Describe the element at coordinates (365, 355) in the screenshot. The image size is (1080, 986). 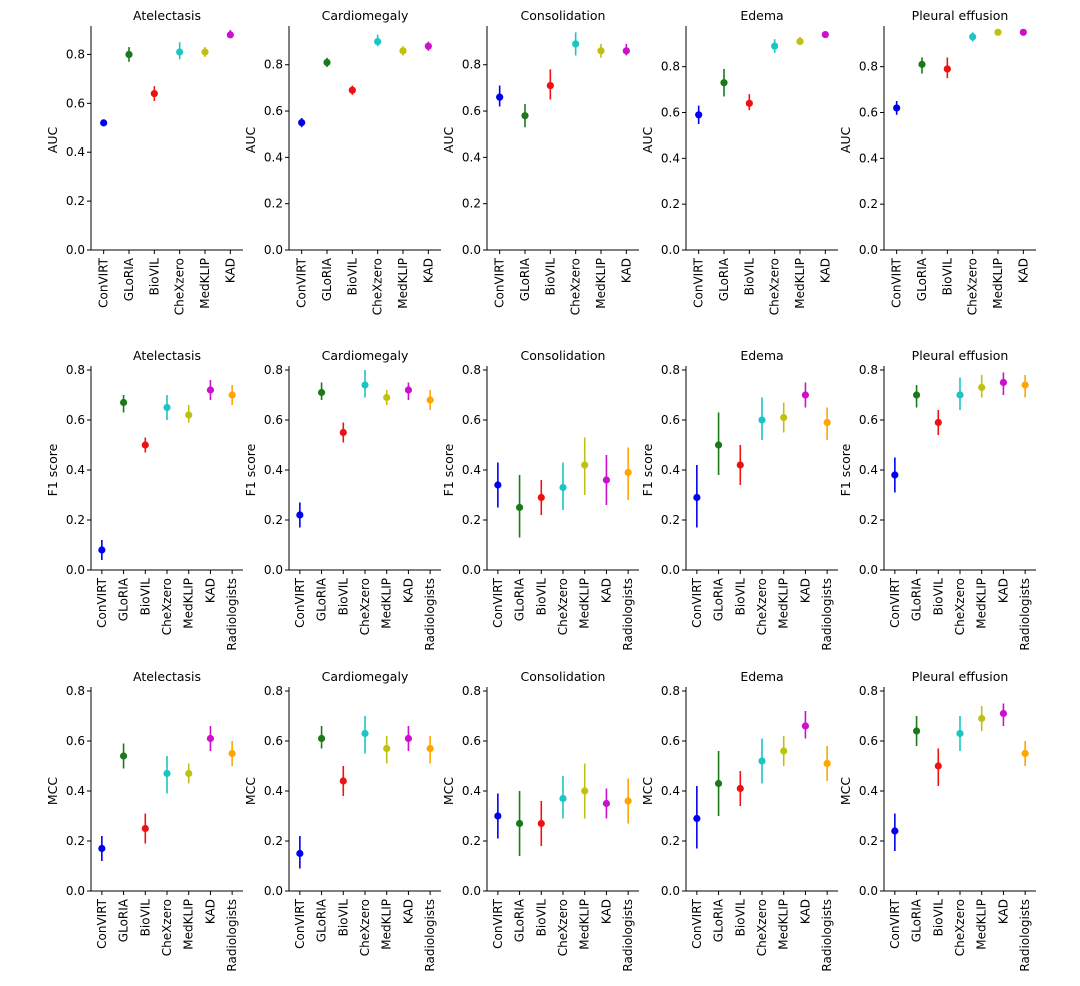
I see `subplot-title: Cardiomegaly` at that location.